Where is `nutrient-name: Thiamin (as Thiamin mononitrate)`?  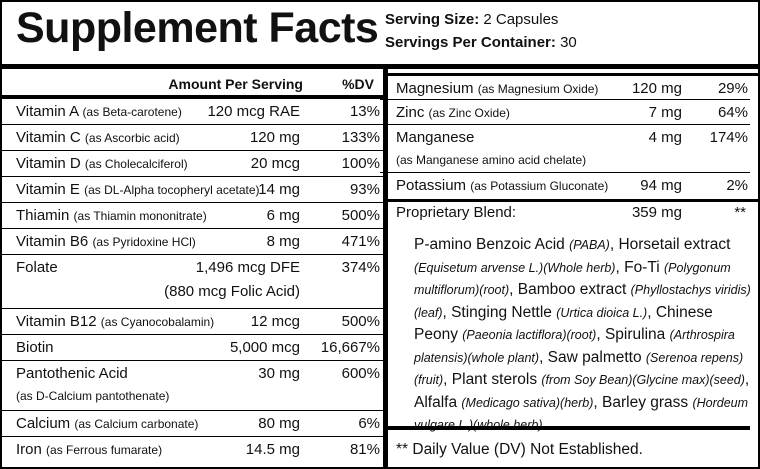
nutrient-name: Thiamin (as Thiamin mononitrate) is located at coordinates (111, 216).